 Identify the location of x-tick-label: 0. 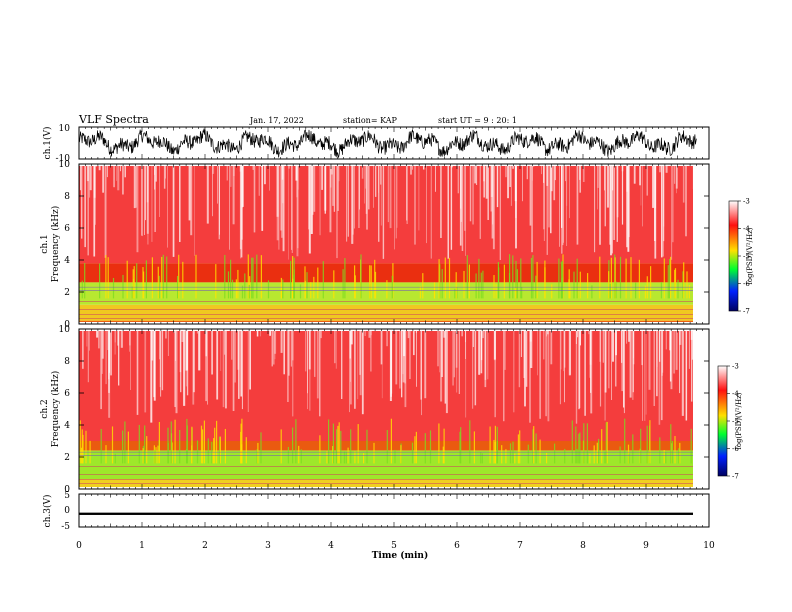
(79, 546).